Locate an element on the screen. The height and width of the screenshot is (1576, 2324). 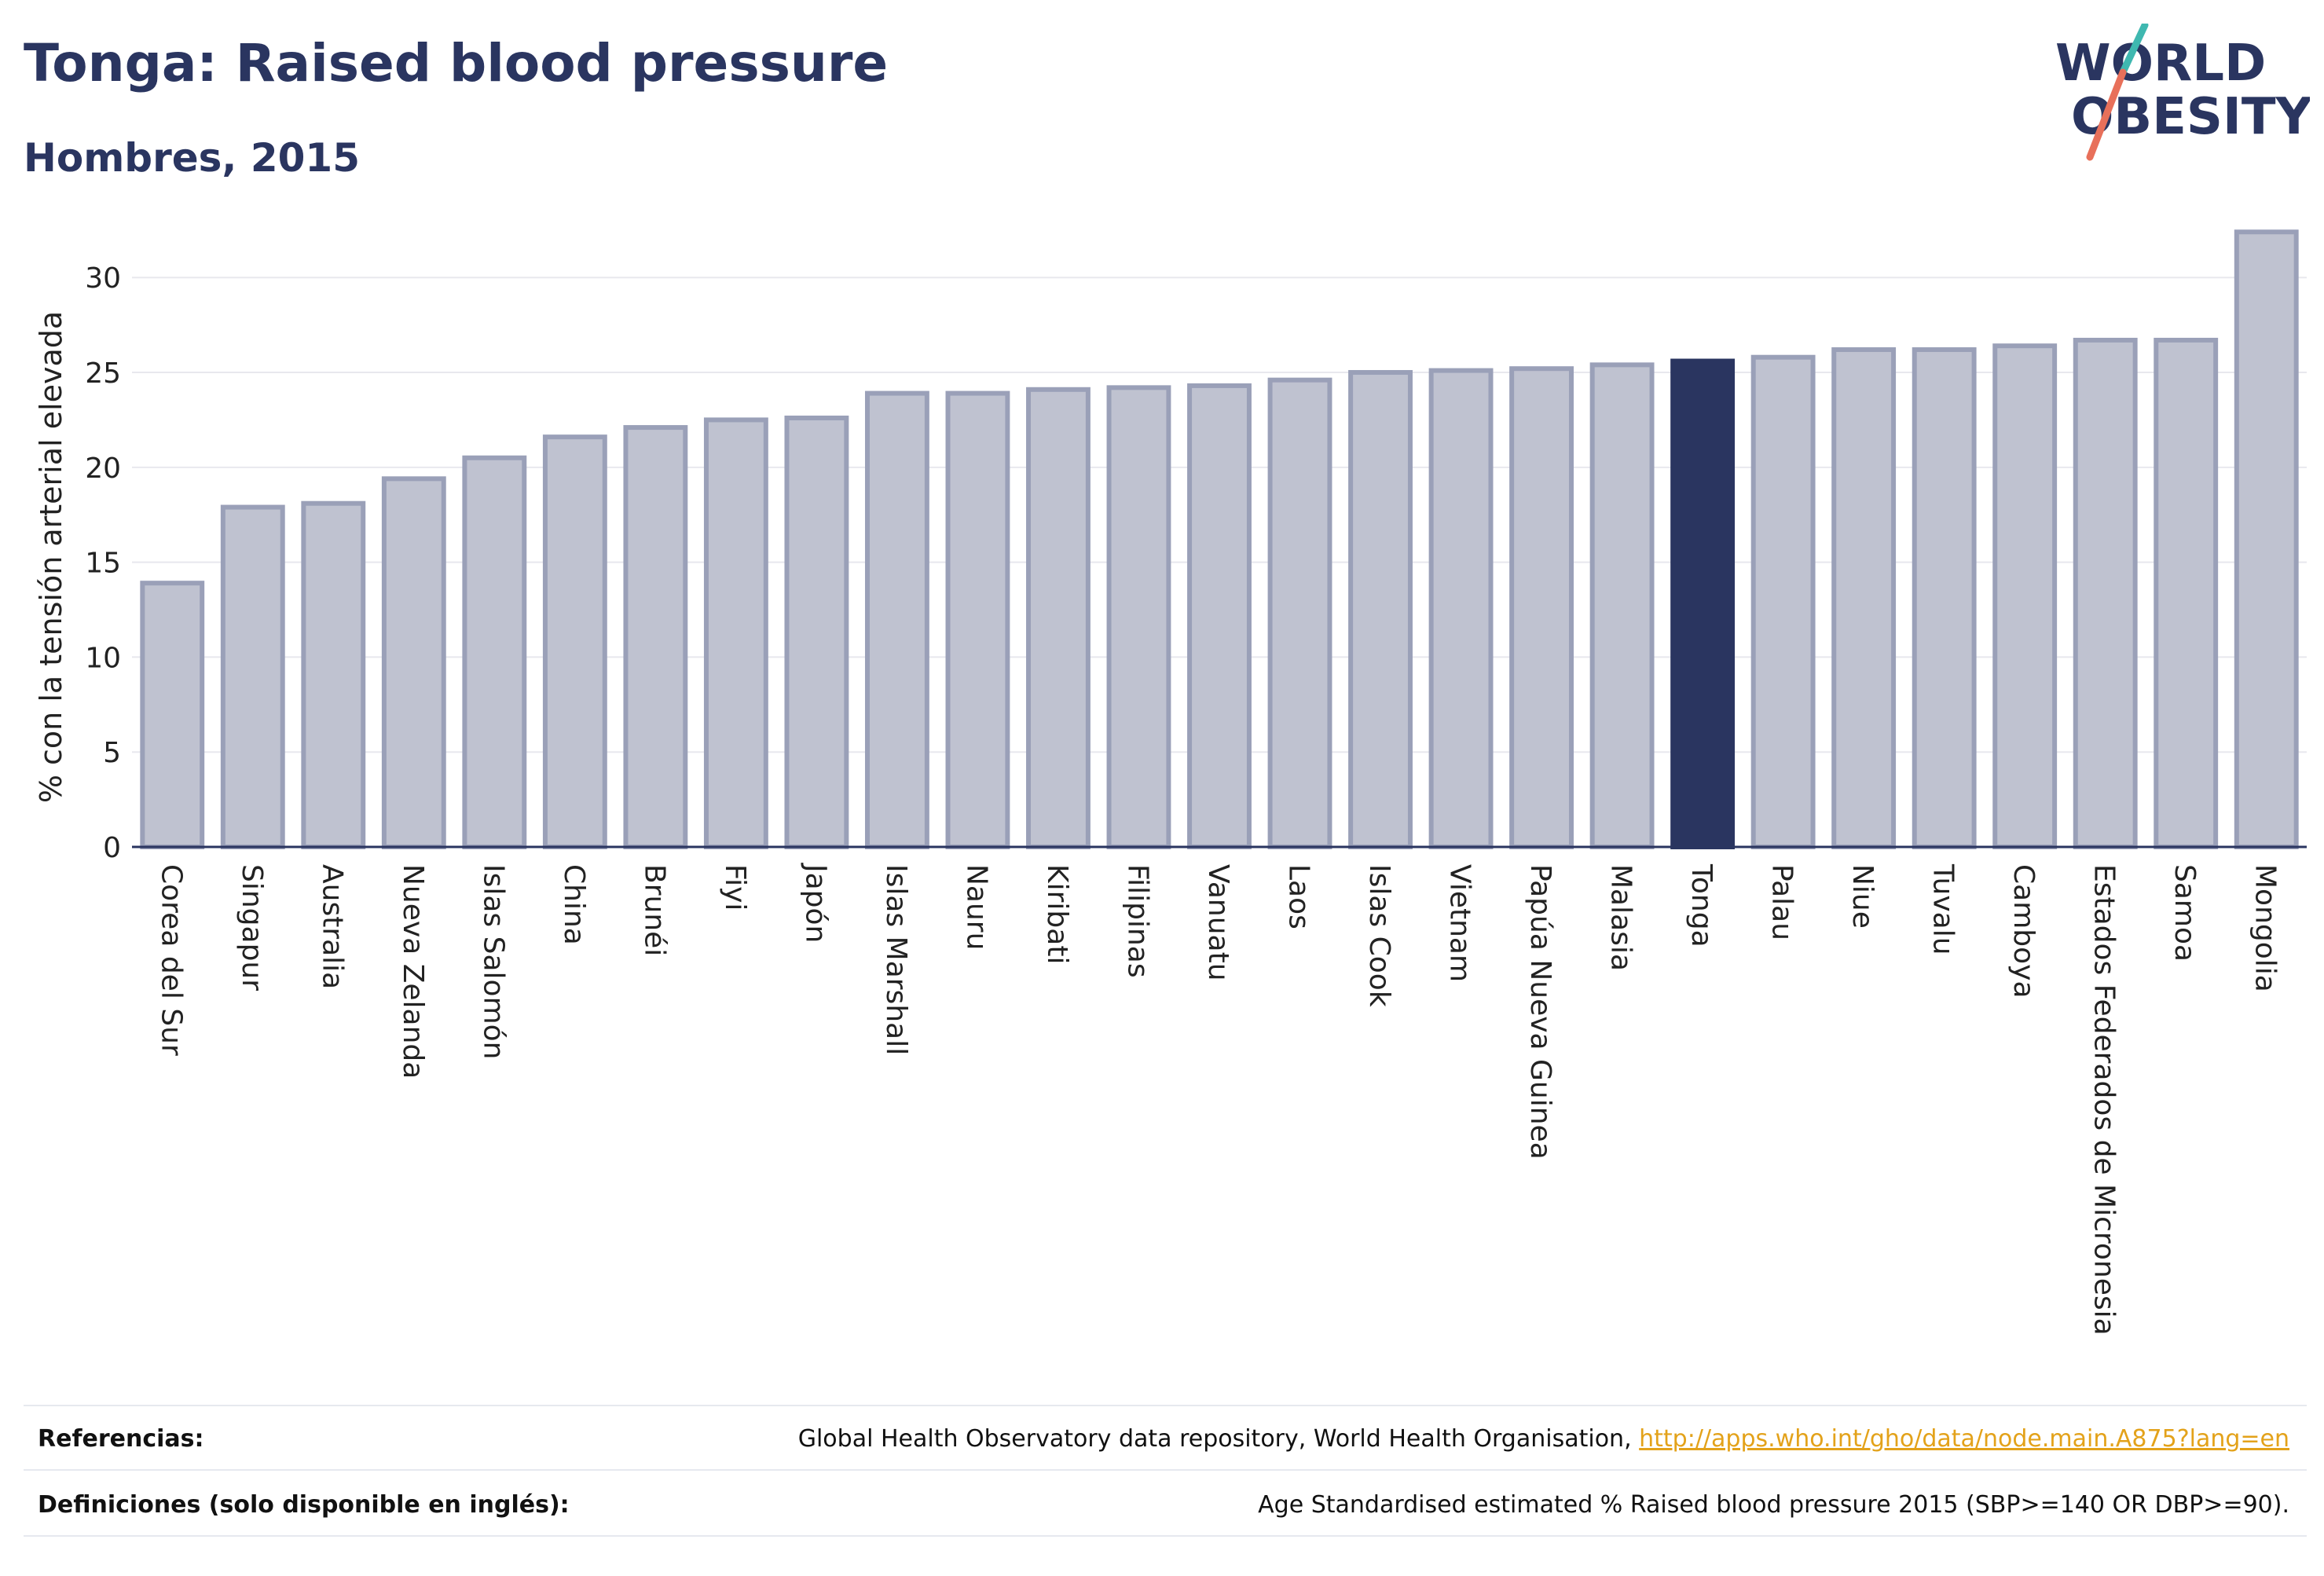
footer-divider-top is located at coordinates (1165, 1405).